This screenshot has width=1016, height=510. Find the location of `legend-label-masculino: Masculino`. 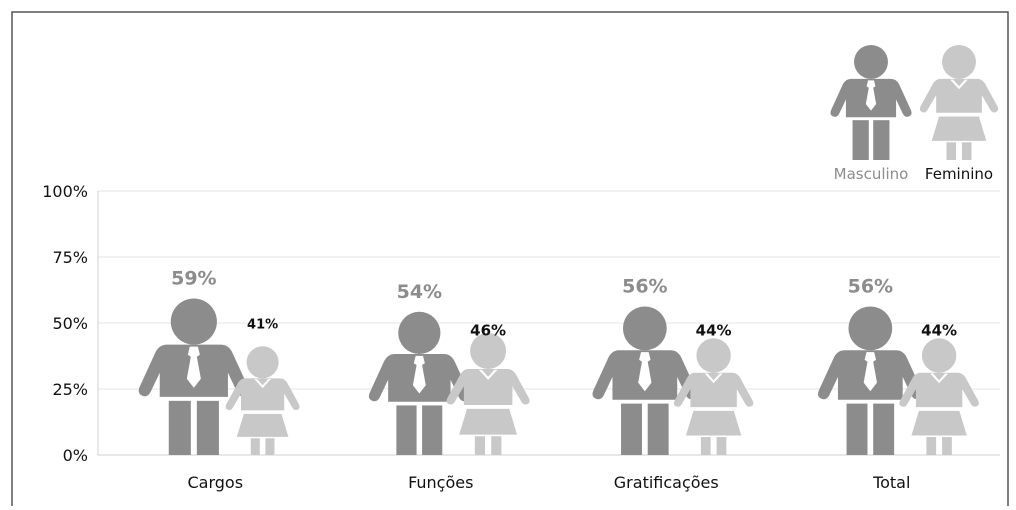

legend-label-masculino: Masculino is located at coordinates (871, 174).